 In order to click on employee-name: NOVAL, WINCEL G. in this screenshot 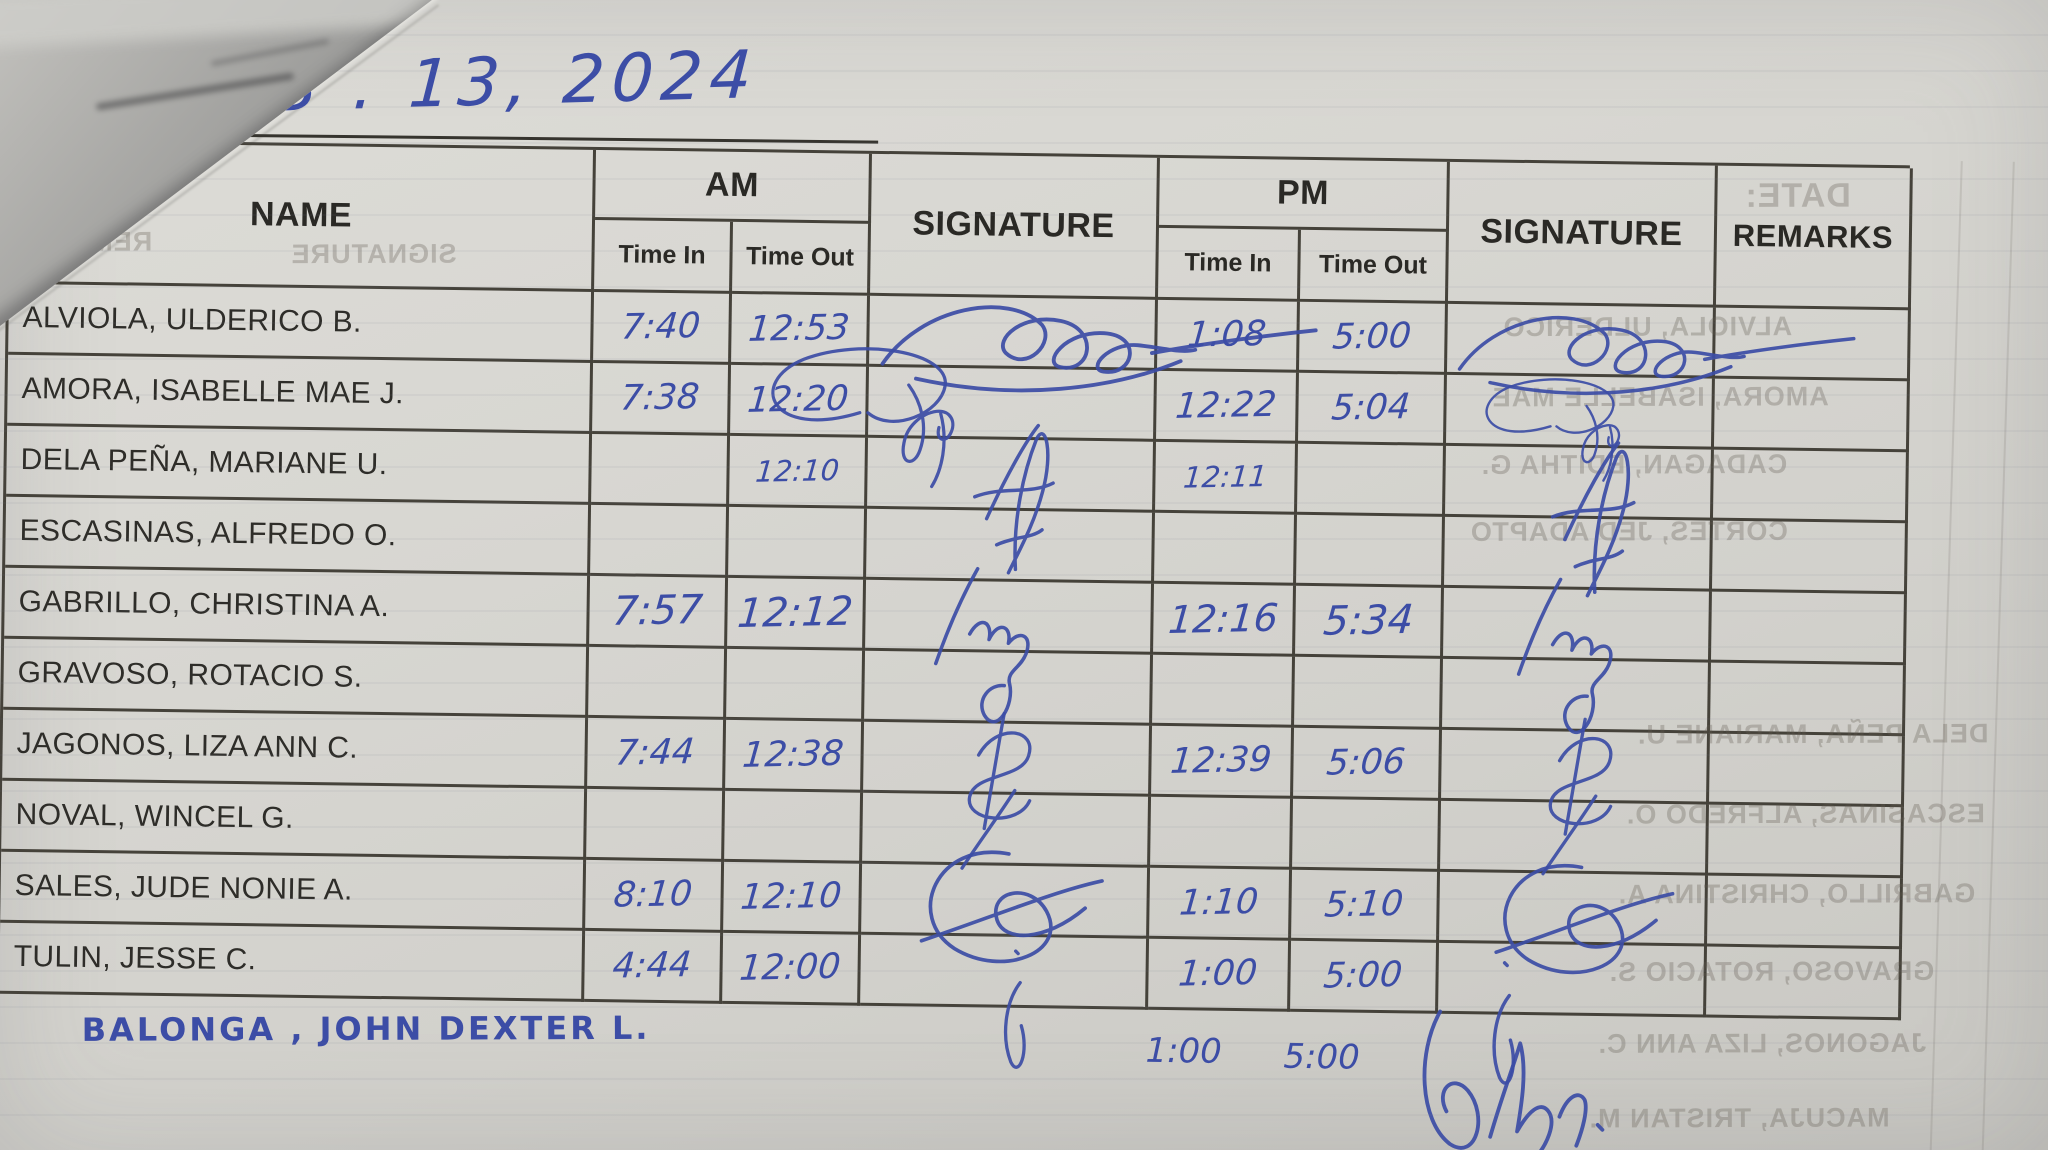, I will do `click(294, 820)`.